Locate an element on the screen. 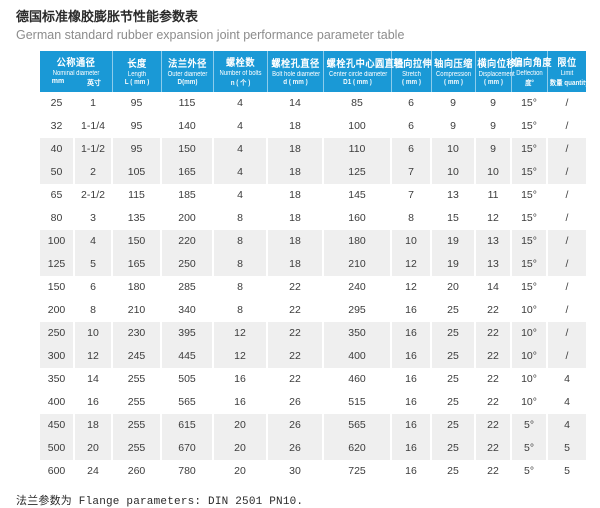 Image resolution: width=600 pixels, height=508 pixels. cell-nominal-inch: 5 is located at coordinates (94, 264).